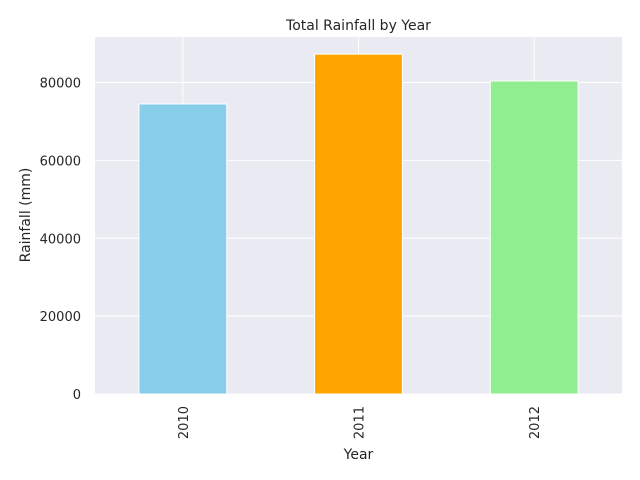 This screenshot has width=640, height=480. Describe the element at coordinates (77, 395) in the screenshot. I see `y-tick-label: 0` at that location.